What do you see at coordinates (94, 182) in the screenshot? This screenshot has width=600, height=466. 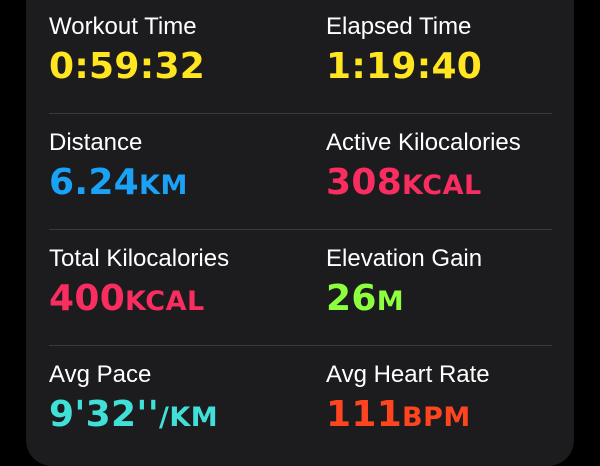 I see `distance-number: 6.24` at bounding box center [94, 182].